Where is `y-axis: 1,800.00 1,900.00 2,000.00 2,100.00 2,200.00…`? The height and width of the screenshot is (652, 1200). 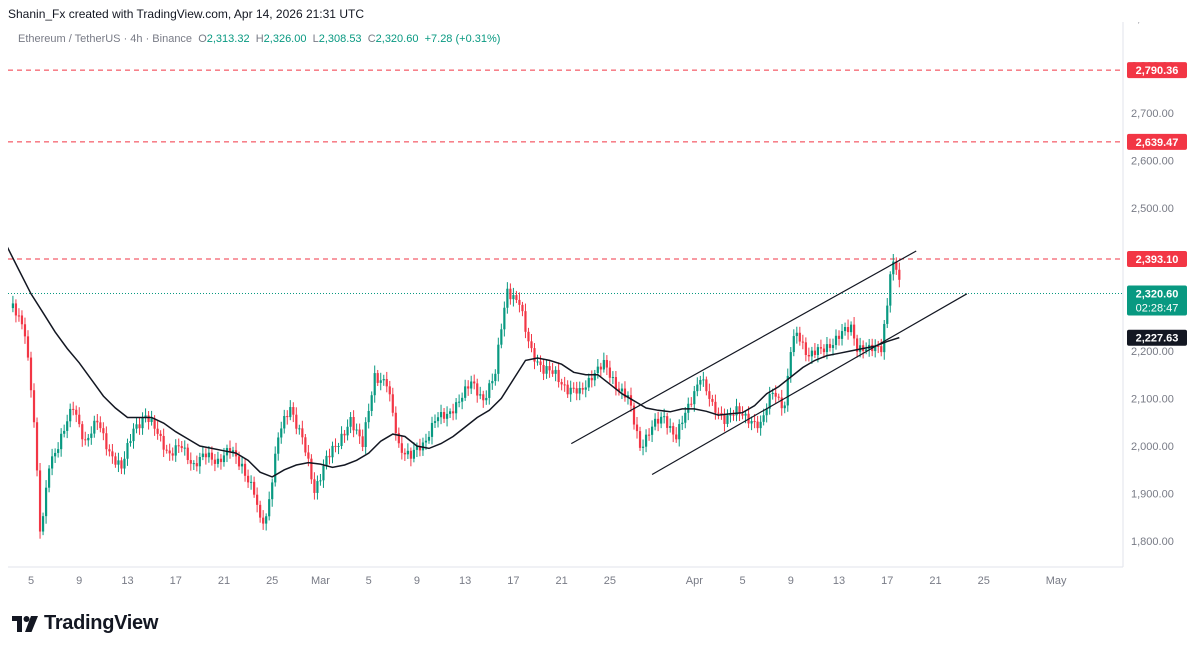 y-axis: 1,800.00 1,900.00 2,000.00 2,100.00 2,200.00… is located at coordinates (1152, 285).